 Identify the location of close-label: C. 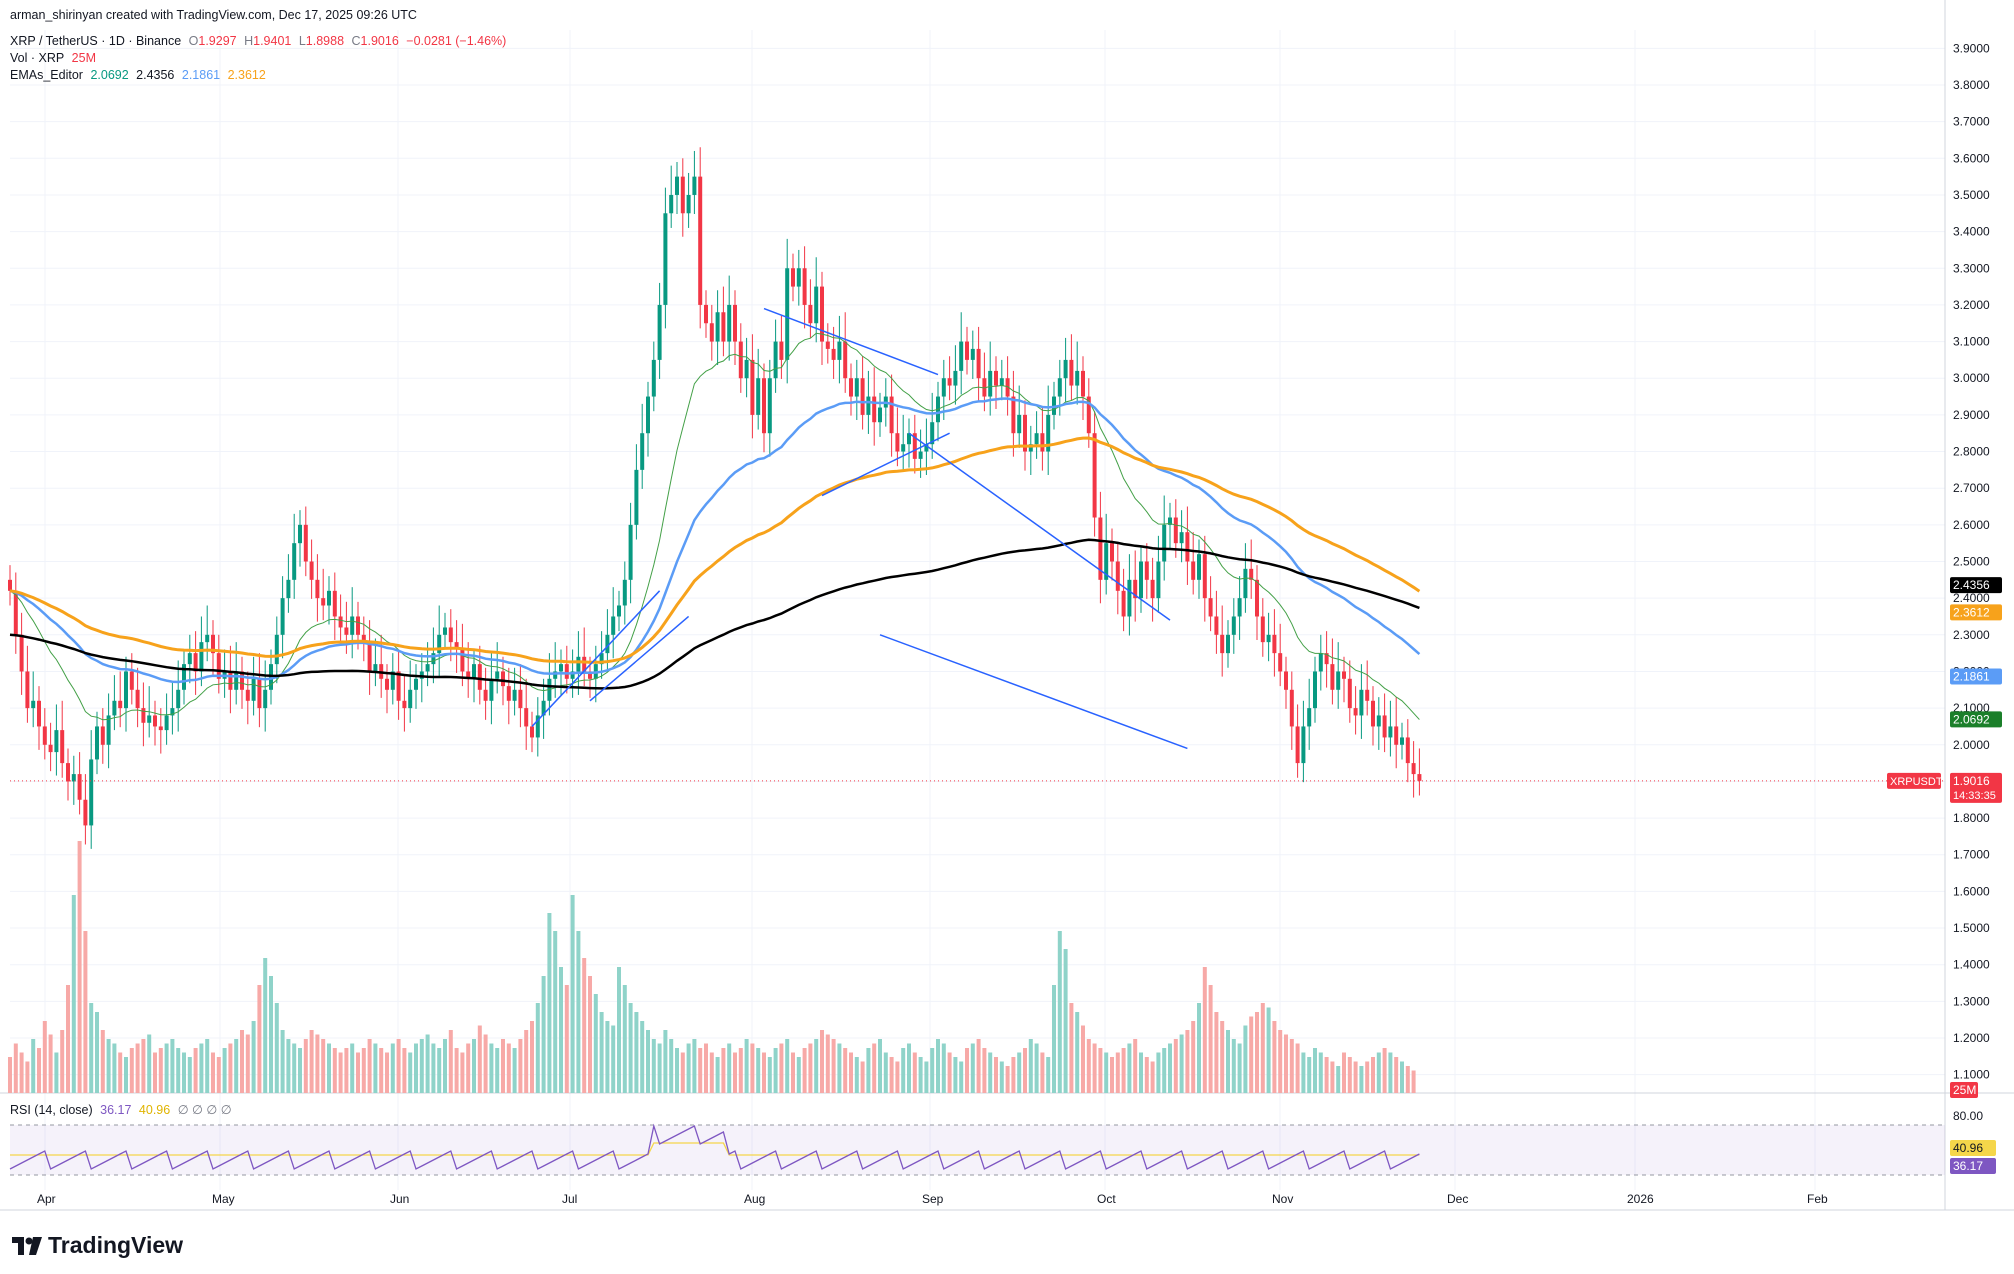
(356, 41).